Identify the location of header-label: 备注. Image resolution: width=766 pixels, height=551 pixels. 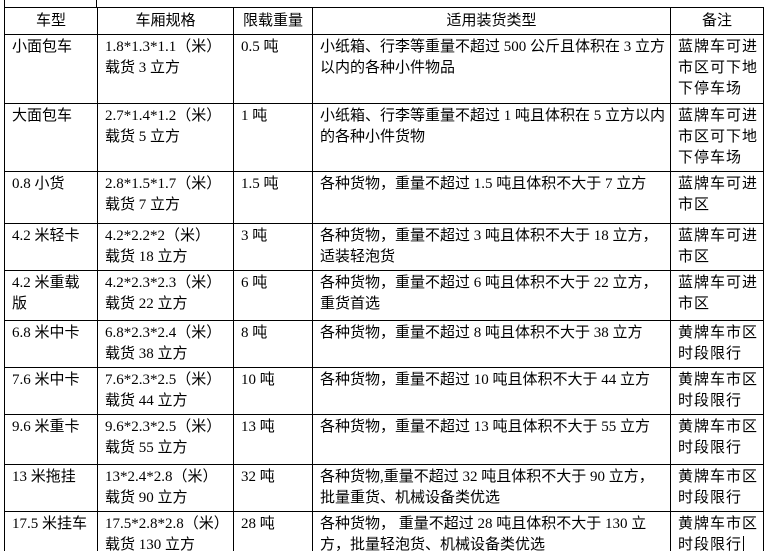
(716, 20).